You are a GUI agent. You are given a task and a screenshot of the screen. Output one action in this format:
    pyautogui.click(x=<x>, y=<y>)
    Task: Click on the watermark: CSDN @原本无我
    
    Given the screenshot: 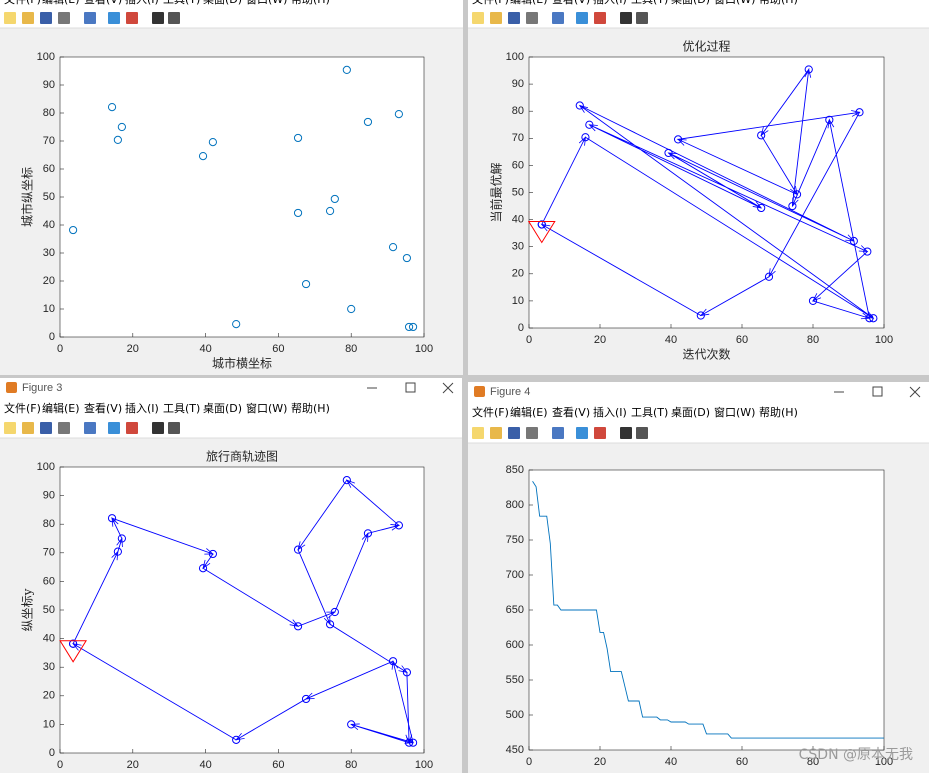 What is the action you would take?
    pyautogui.click(x=856, y=755)
    